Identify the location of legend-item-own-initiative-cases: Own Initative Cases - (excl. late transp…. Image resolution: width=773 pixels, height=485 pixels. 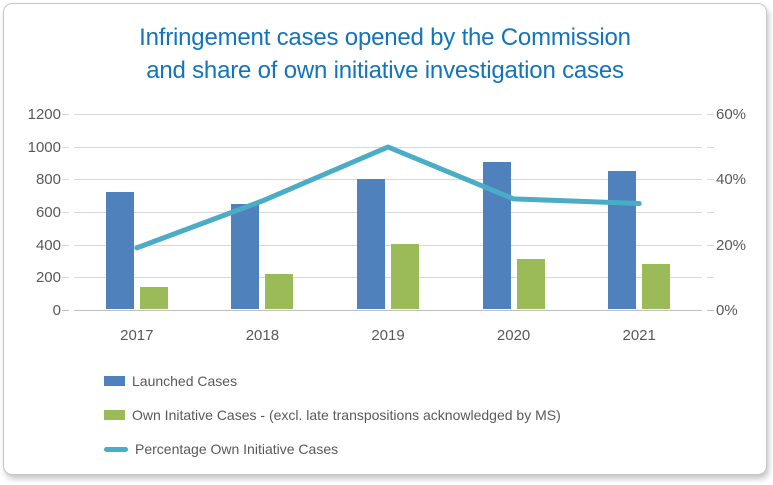
(332, 415).